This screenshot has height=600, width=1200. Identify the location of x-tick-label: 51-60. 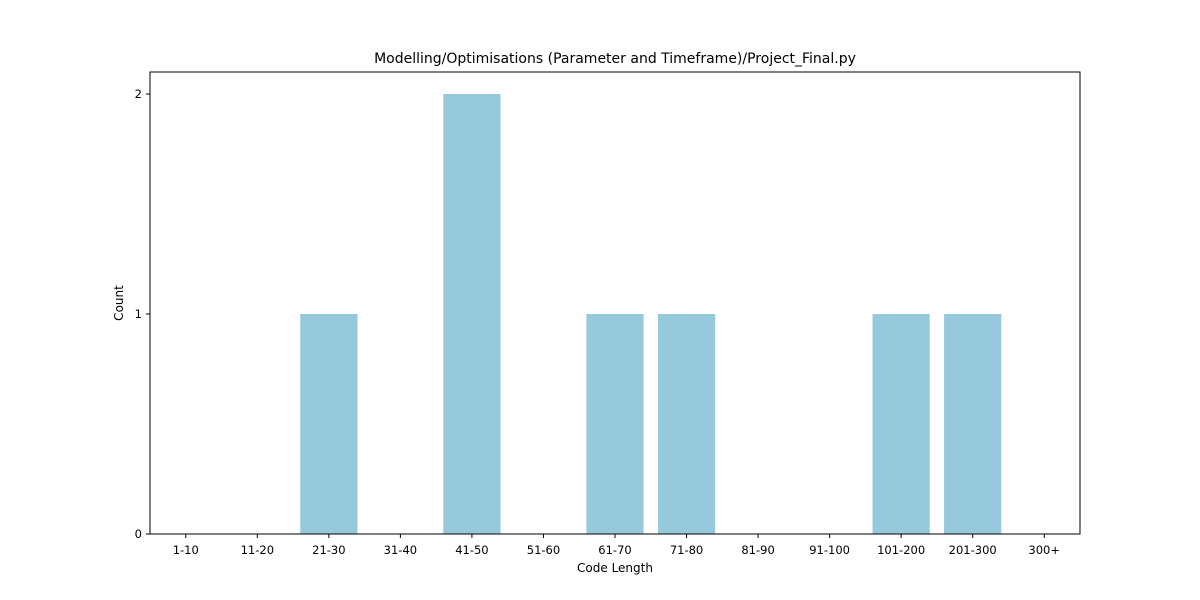
(543, 550).